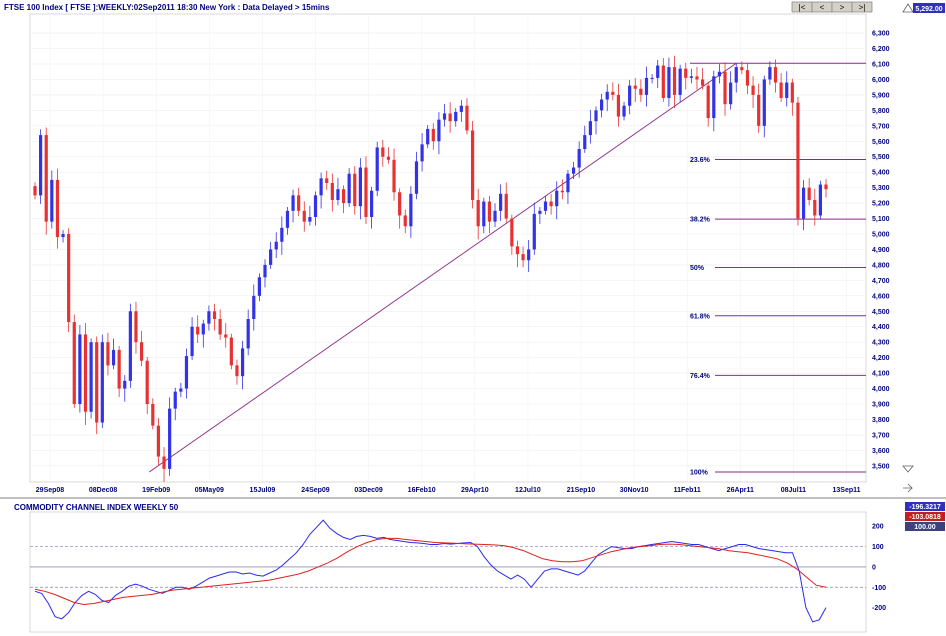 This screenshot has height=636, width=946. Describe the element at coordinates (475, 490) in the screenshot. I see `x-tick-label: 29Apr10` at that location.